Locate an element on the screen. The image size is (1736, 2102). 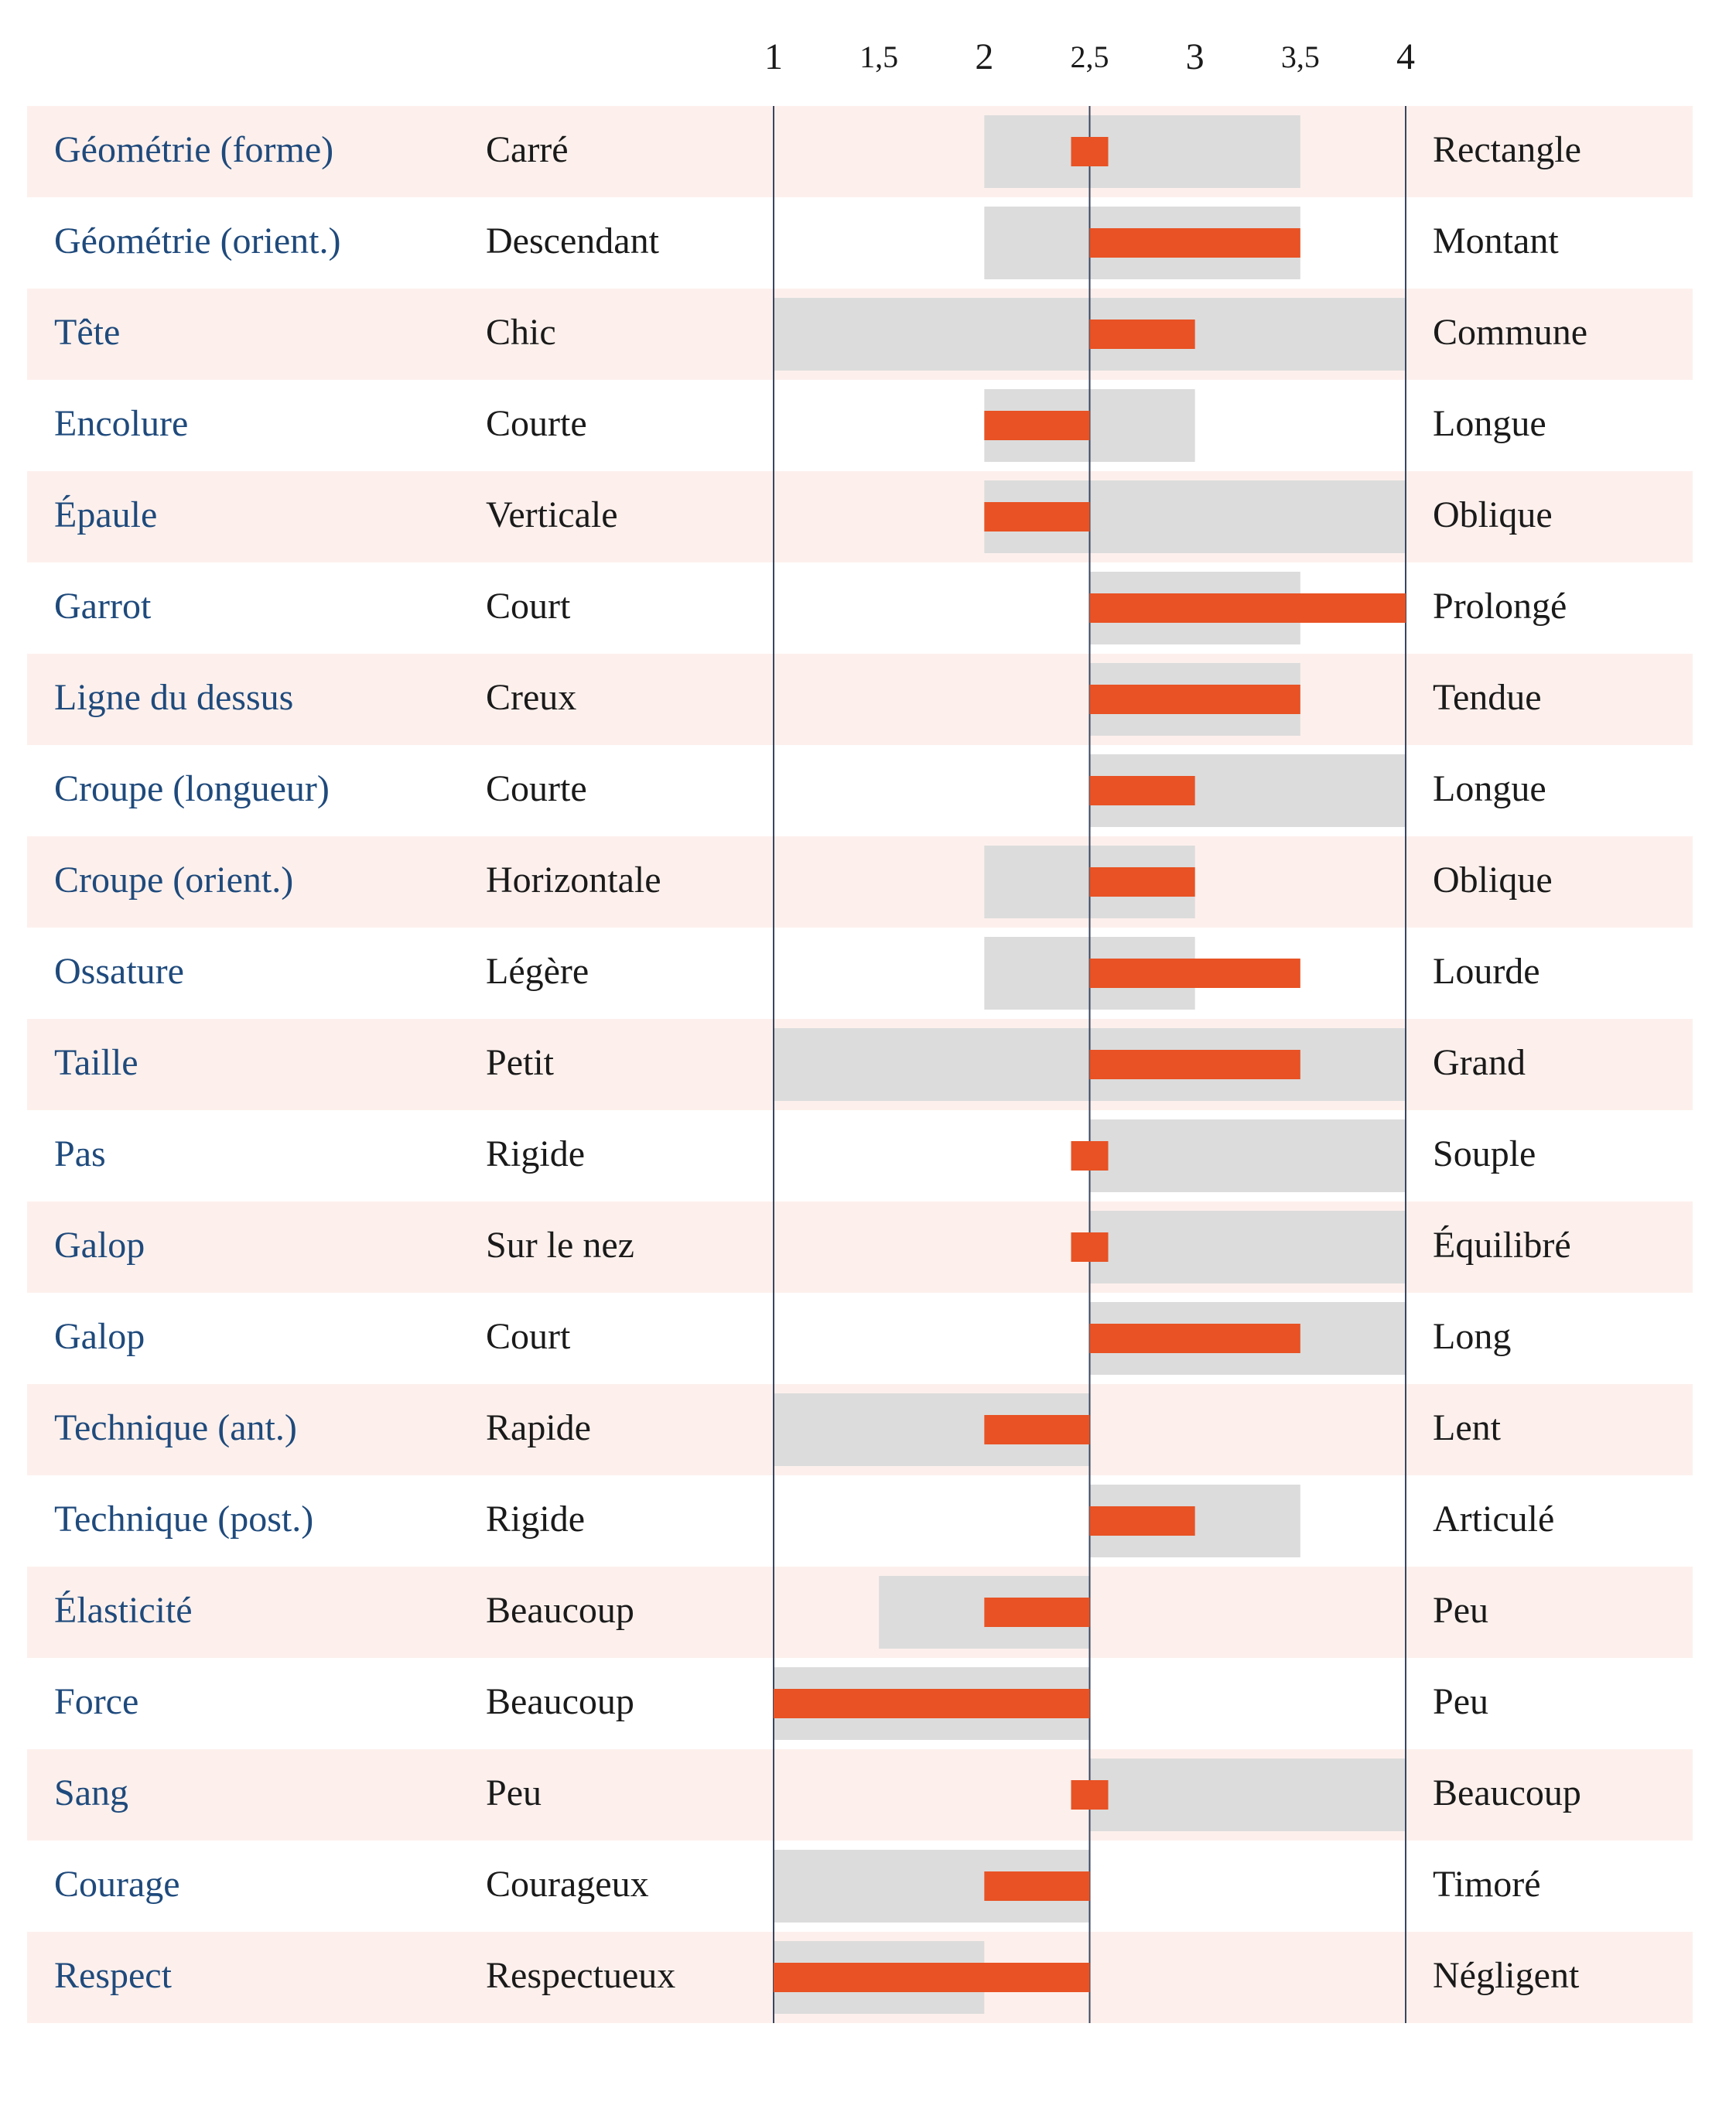
x-tick-label: 2,5 is located at coordinates (1090, 56).